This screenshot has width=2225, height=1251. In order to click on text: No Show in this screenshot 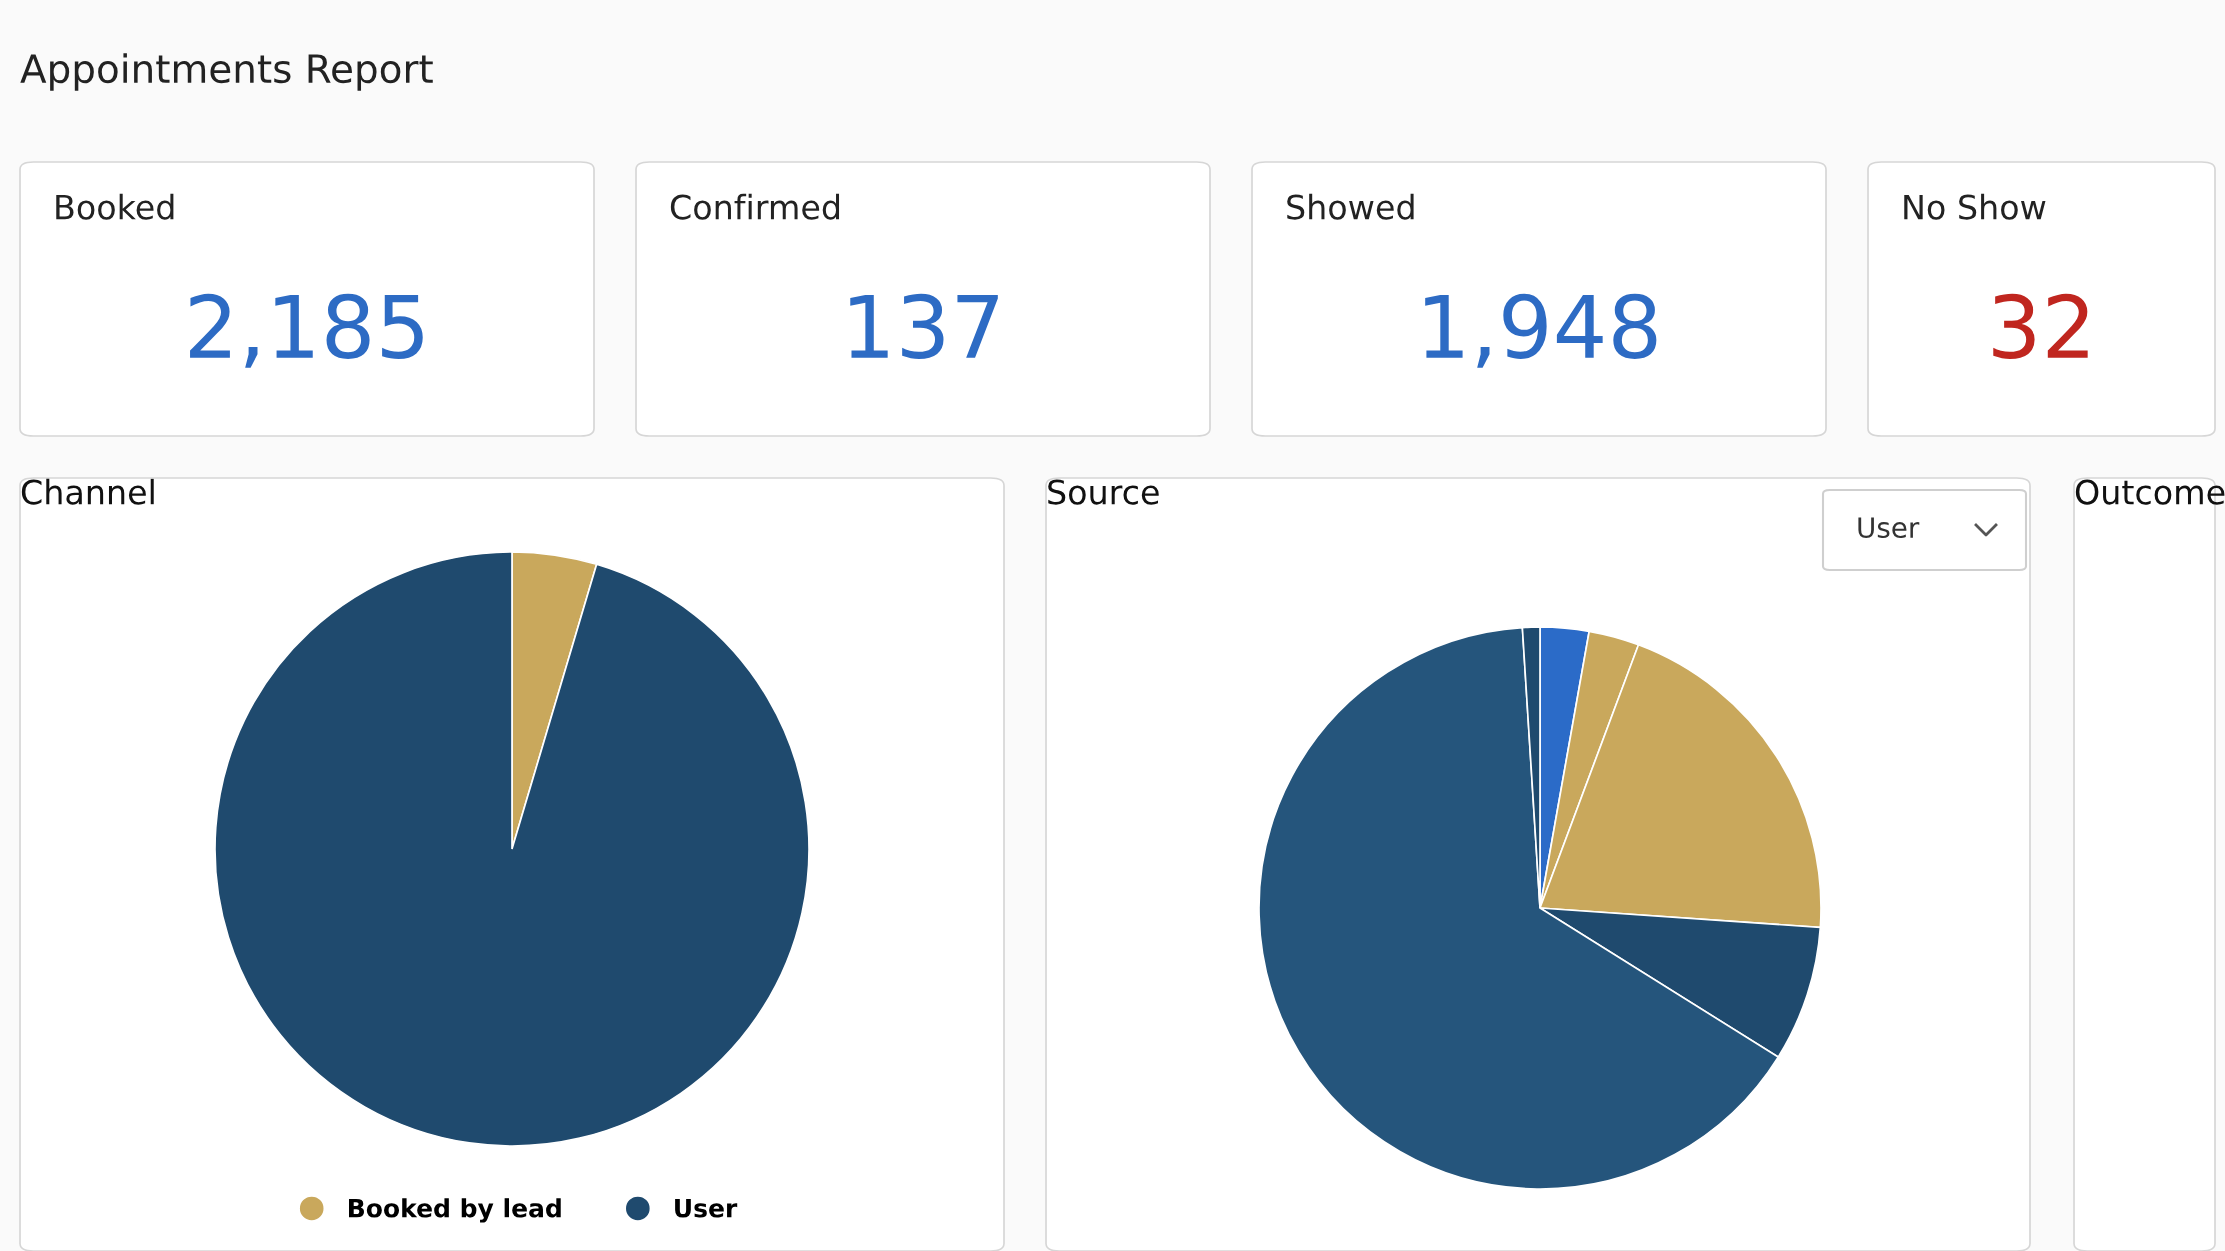, I will do `click(1975, 206)`.